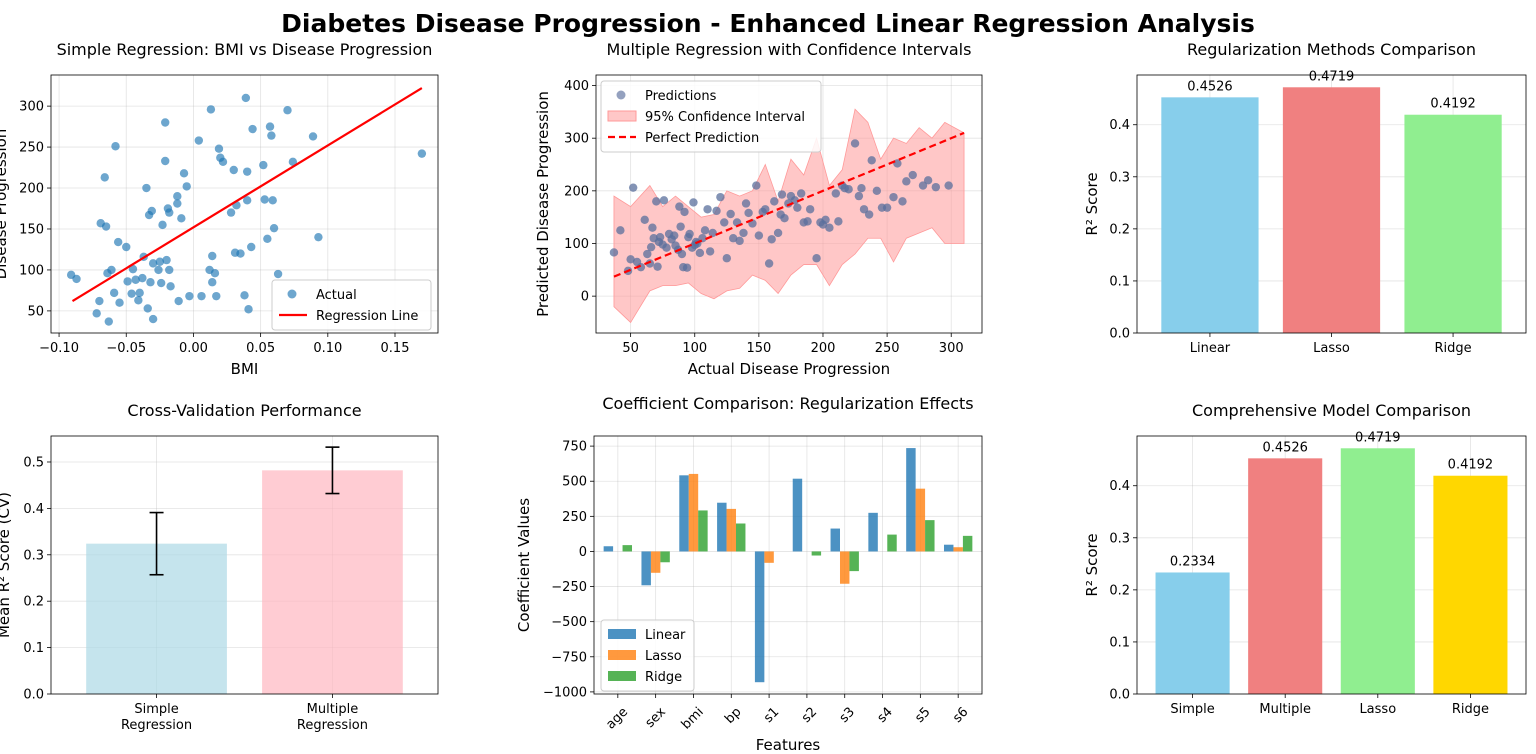  I want to click on x-tick-label-line: Regression, so click(332, 725).